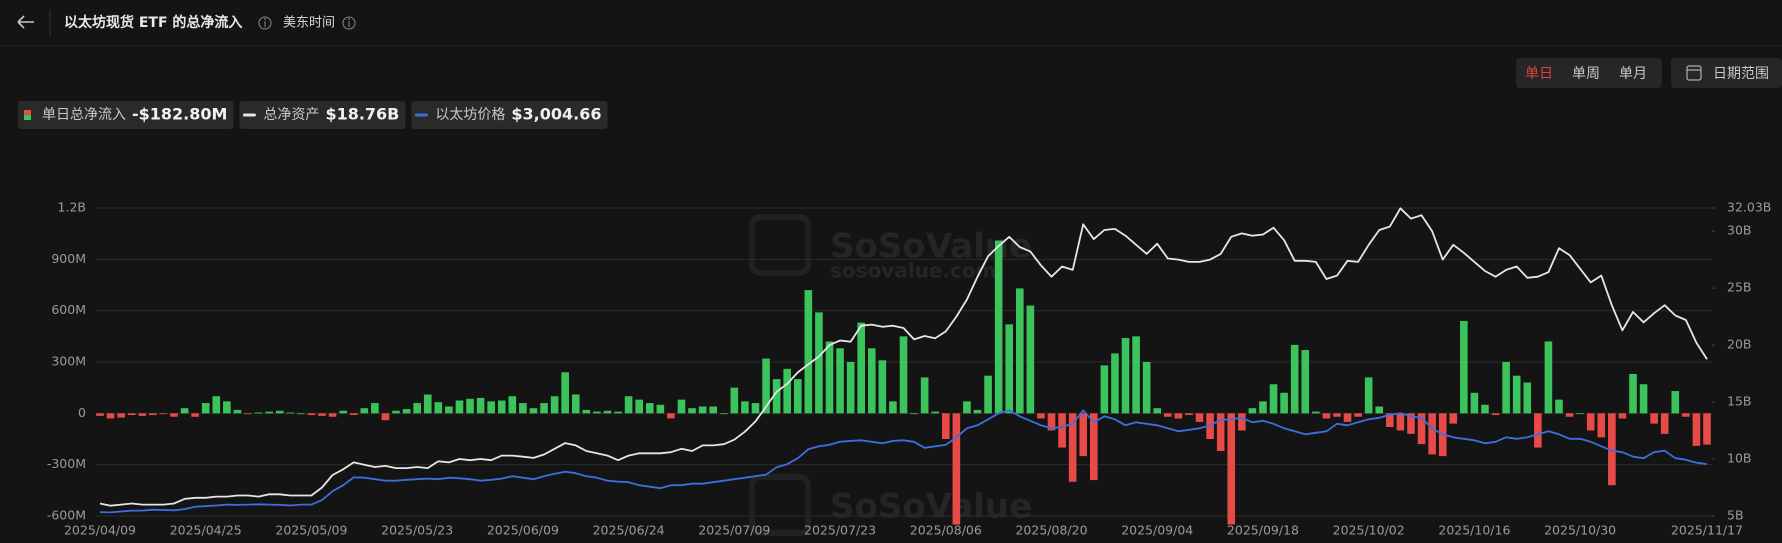 The image size is (1782, 543). What do you see at coordinates (322, 115) in the screenshot?
I see `legend-item: 总净资产 $18.76B` at bounding box center [322, 115].